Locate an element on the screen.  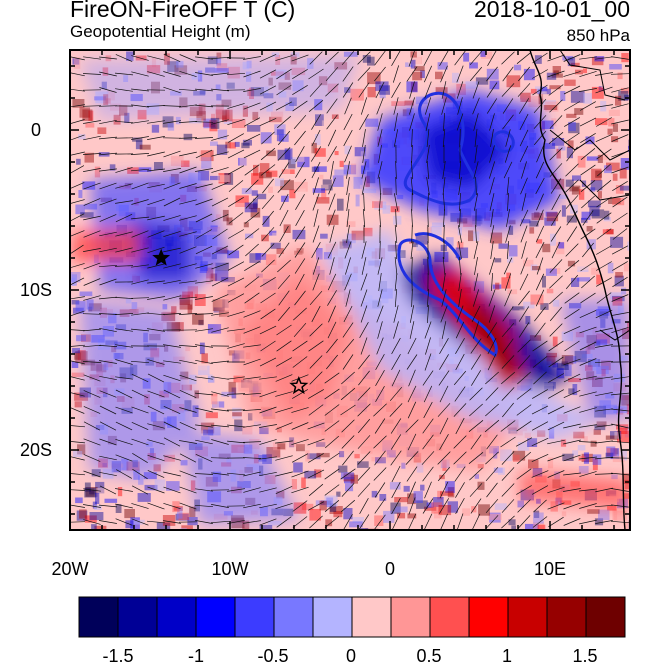
y-tick-label: 20S is located at coordinates (36, 450).